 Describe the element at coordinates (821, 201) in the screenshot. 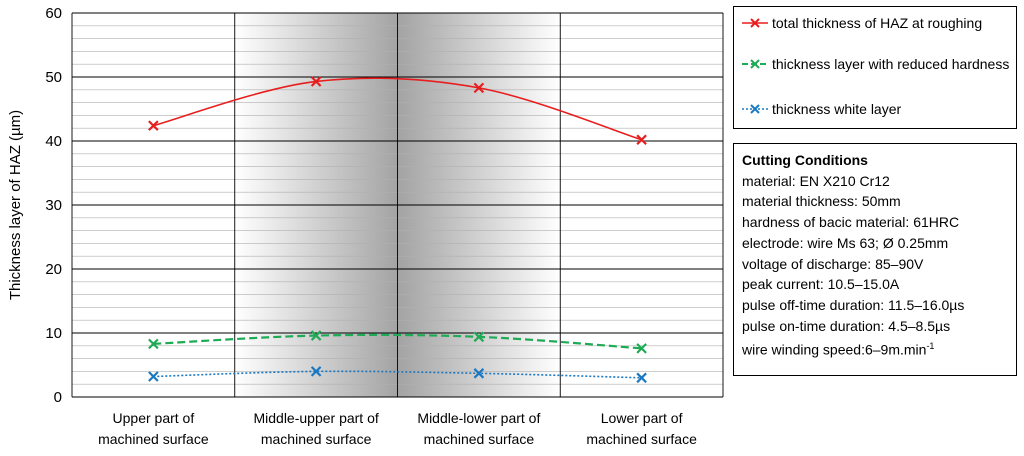

I see `condition-line: material thickness: 50mm` at that location.